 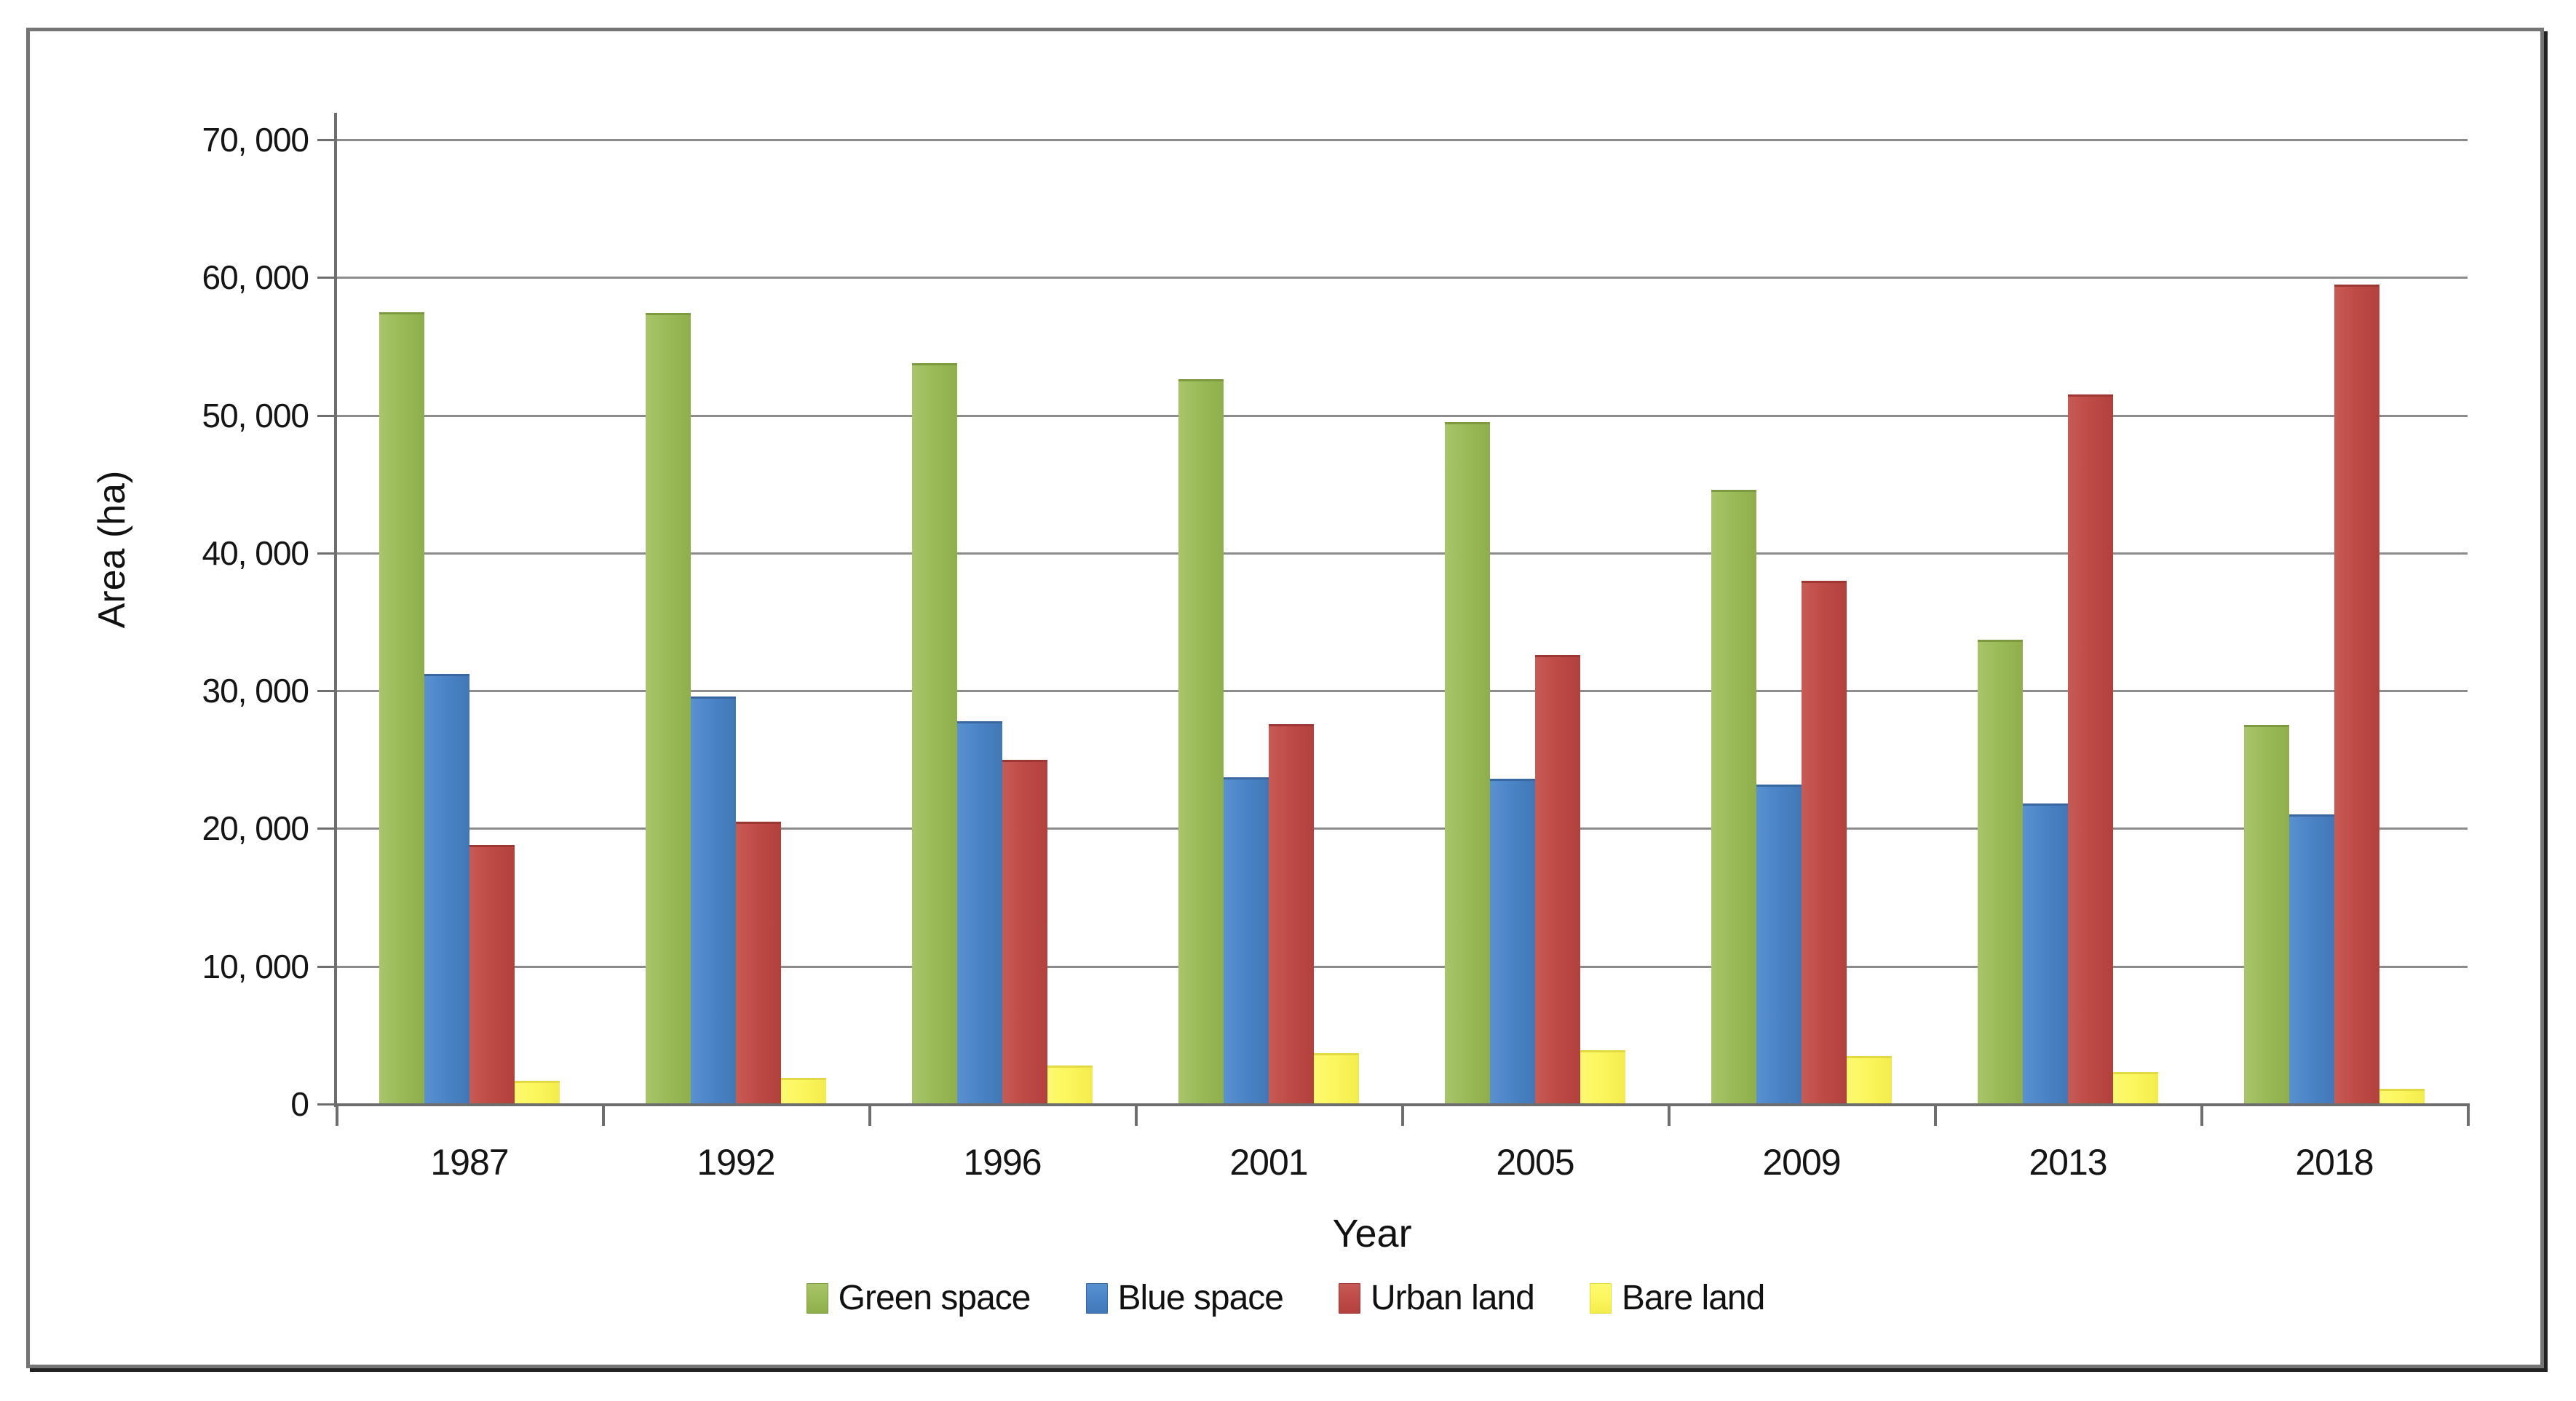 I want to click on legend-item-bare-land: Bare land, so click(x=1677, y=1298).